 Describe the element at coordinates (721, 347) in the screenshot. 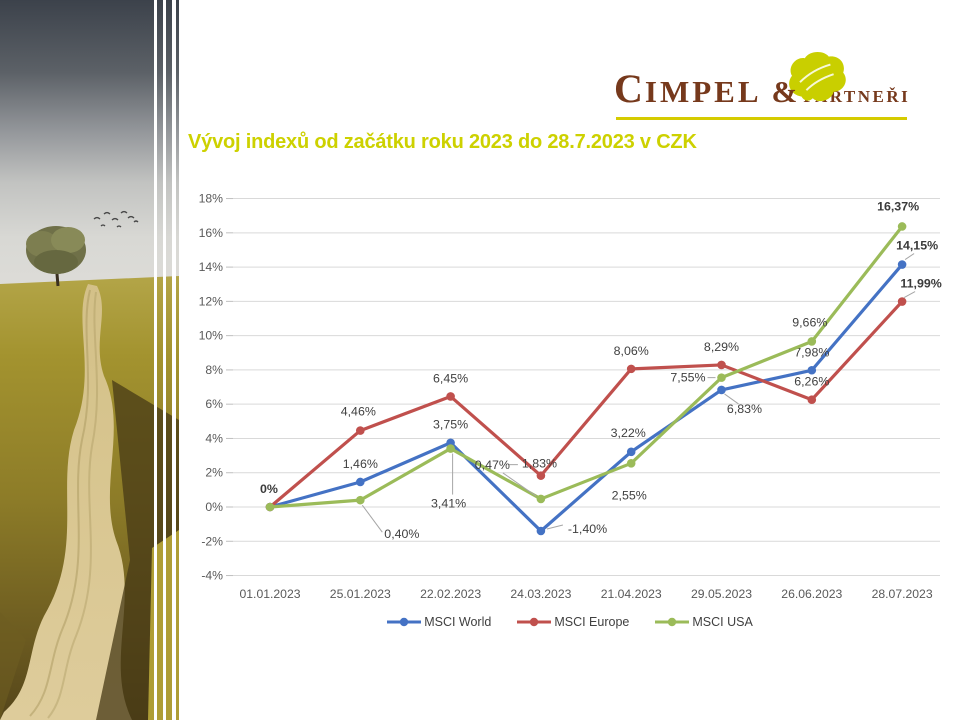

I see `data-label: 8,29%` at that location.